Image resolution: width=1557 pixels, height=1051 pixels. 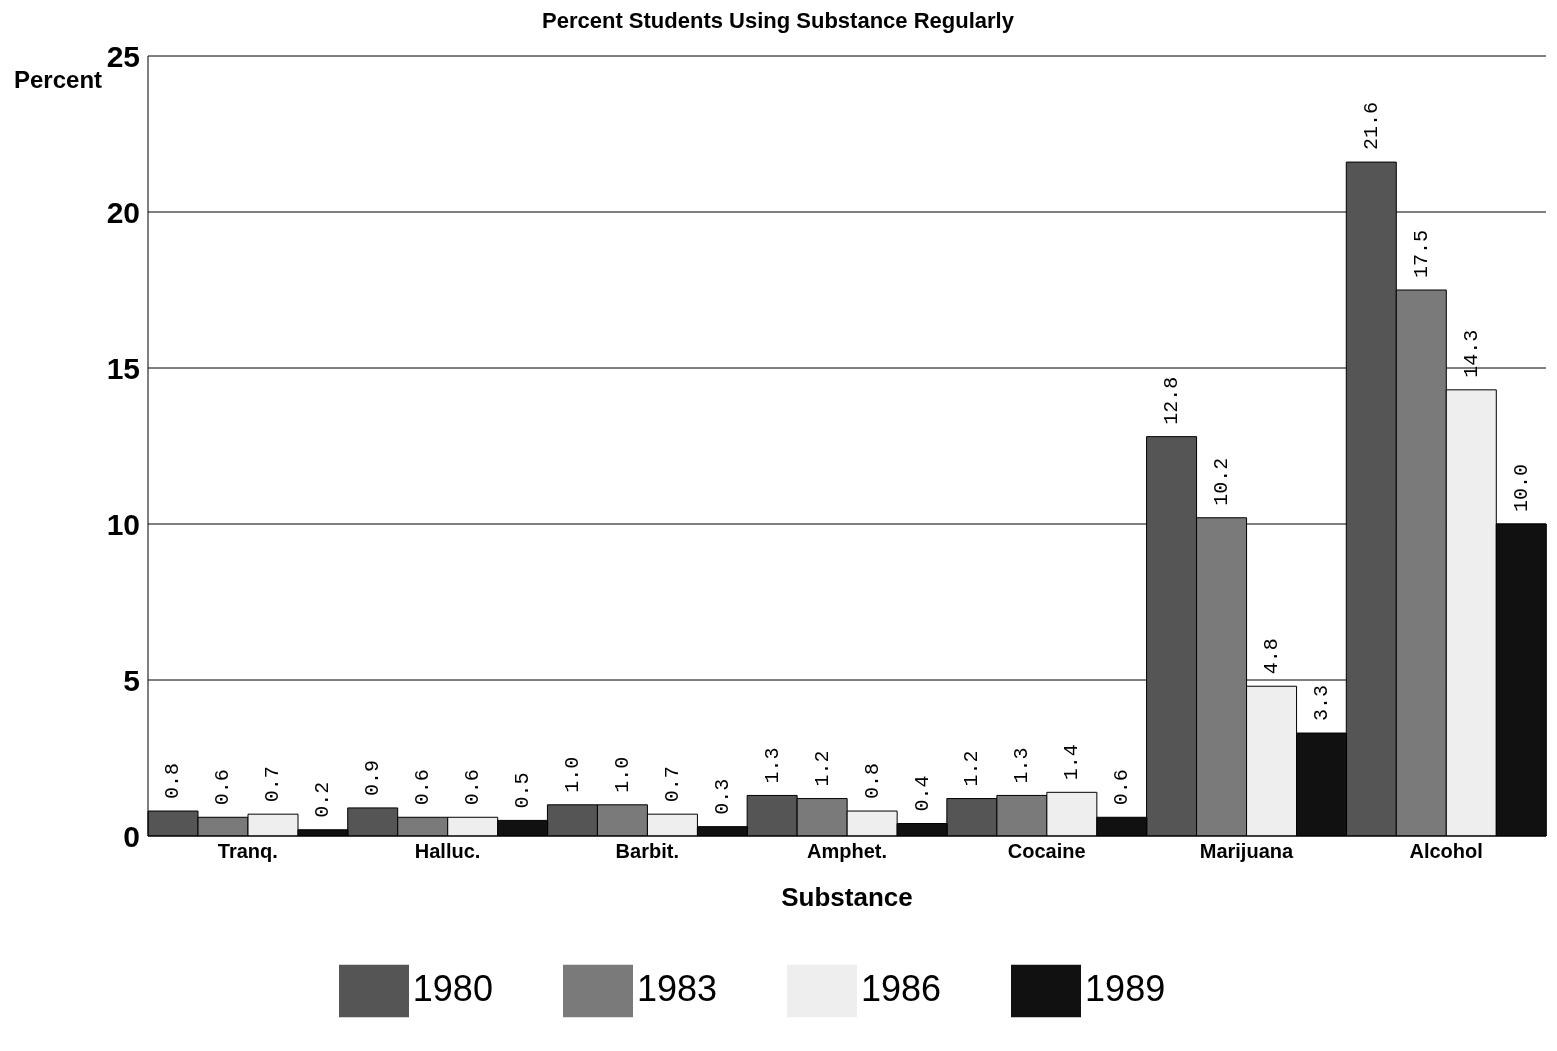 What do you see at coordinates (373, 777) in the screenshot?
I see `data-label: 0.9` at bounding box center [373, 777].